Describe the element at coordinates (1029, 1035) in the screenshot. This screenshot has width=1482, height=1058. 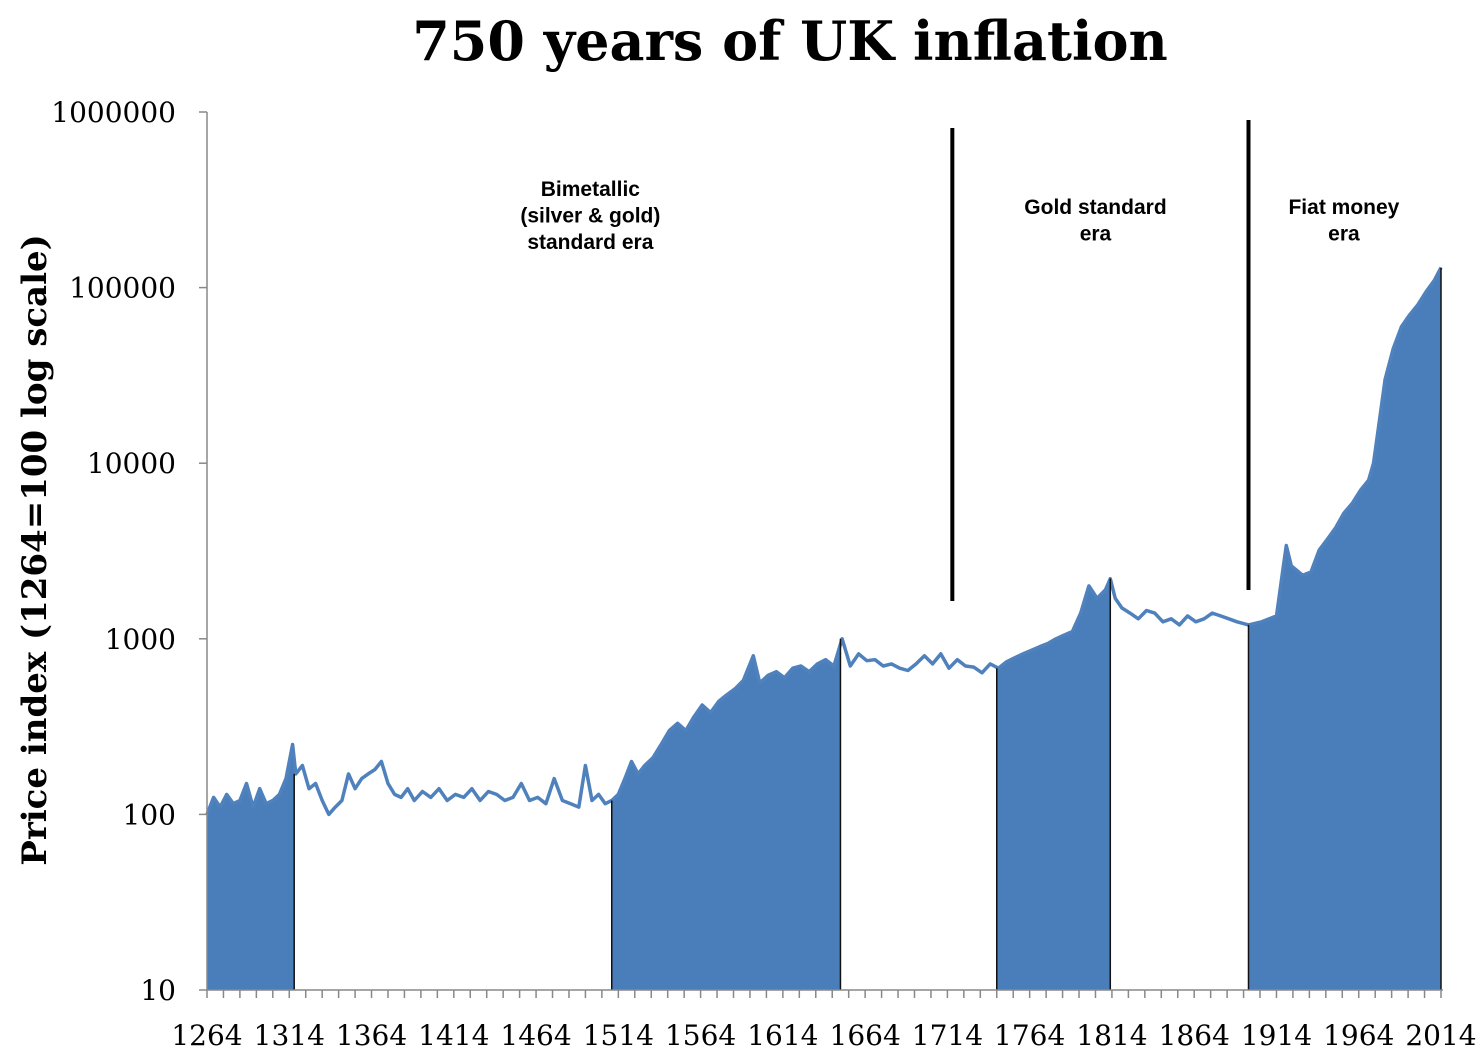
I see `x-tick-label: 1764` at that location.